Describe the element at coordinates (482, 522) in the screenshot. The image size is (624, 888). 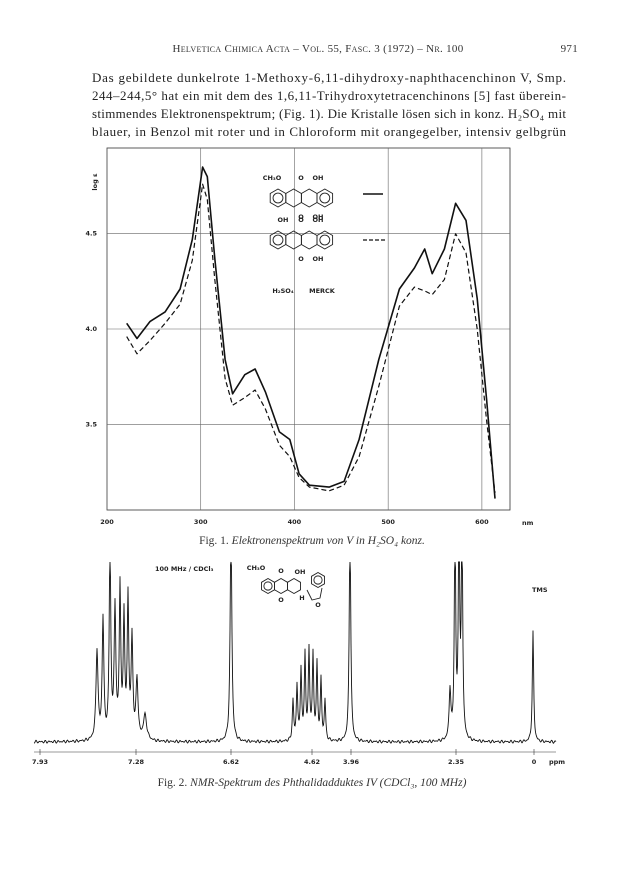
I see `x-tick-label: 600` at that location.